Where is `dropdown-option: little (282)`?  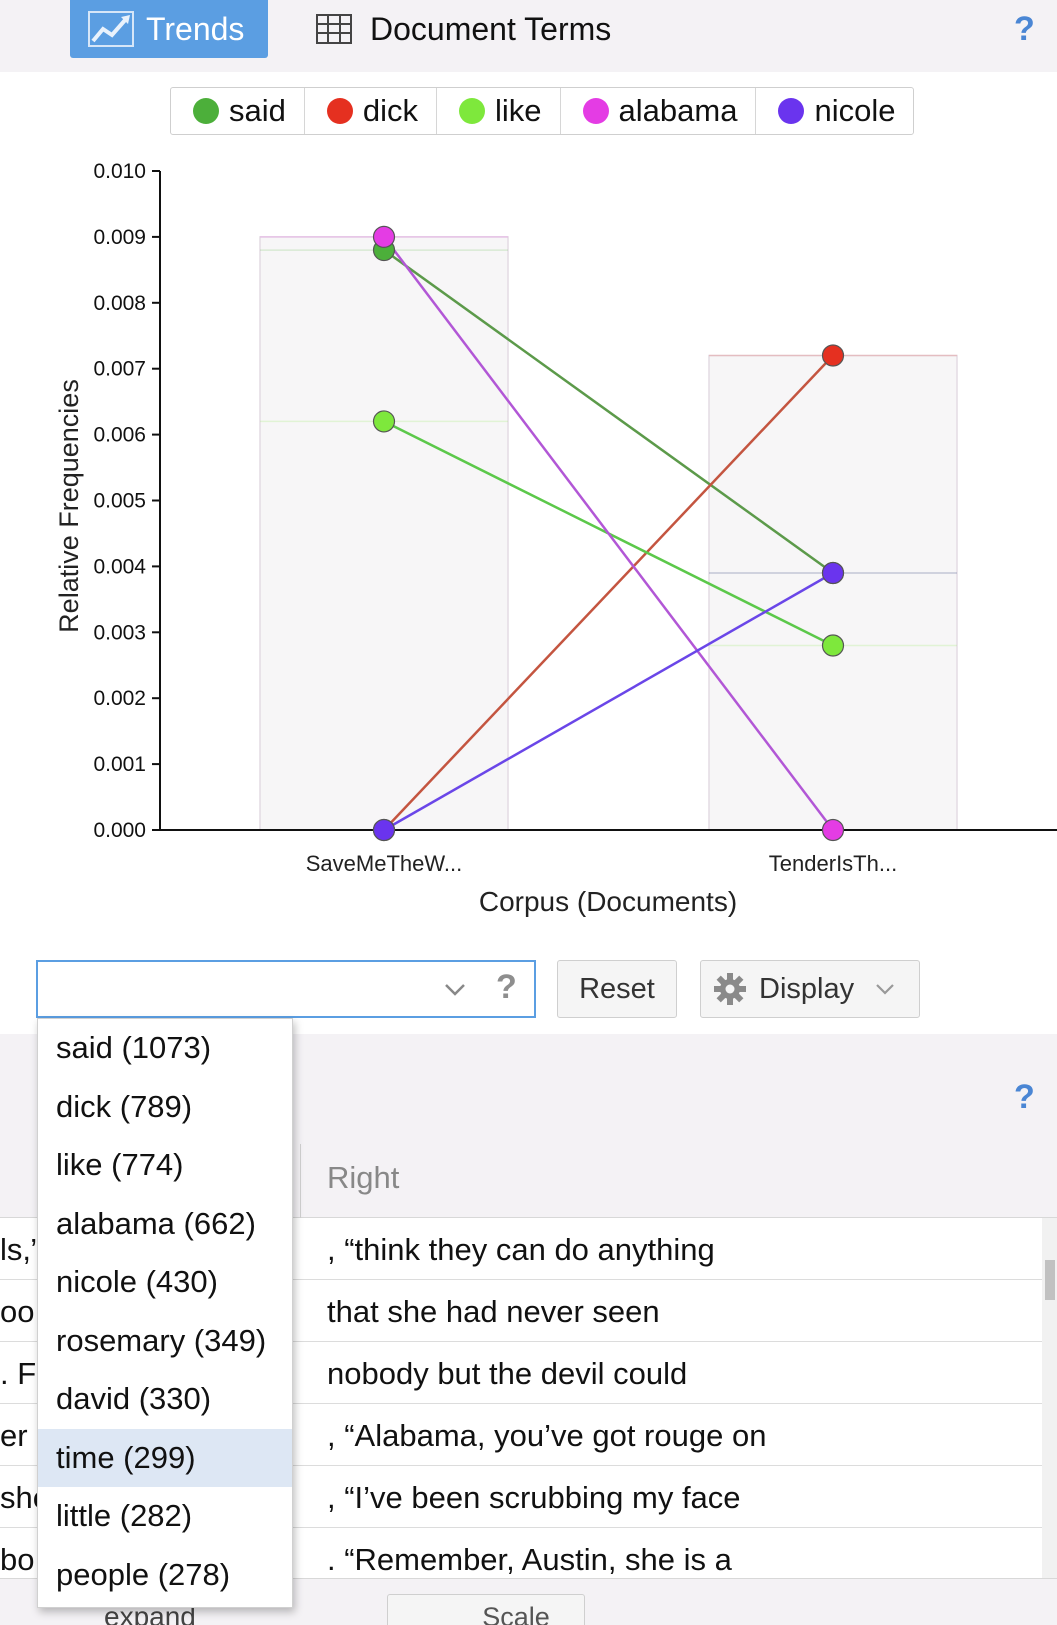
dropdown-option: little (282) is located at coordinates (124, 1516).